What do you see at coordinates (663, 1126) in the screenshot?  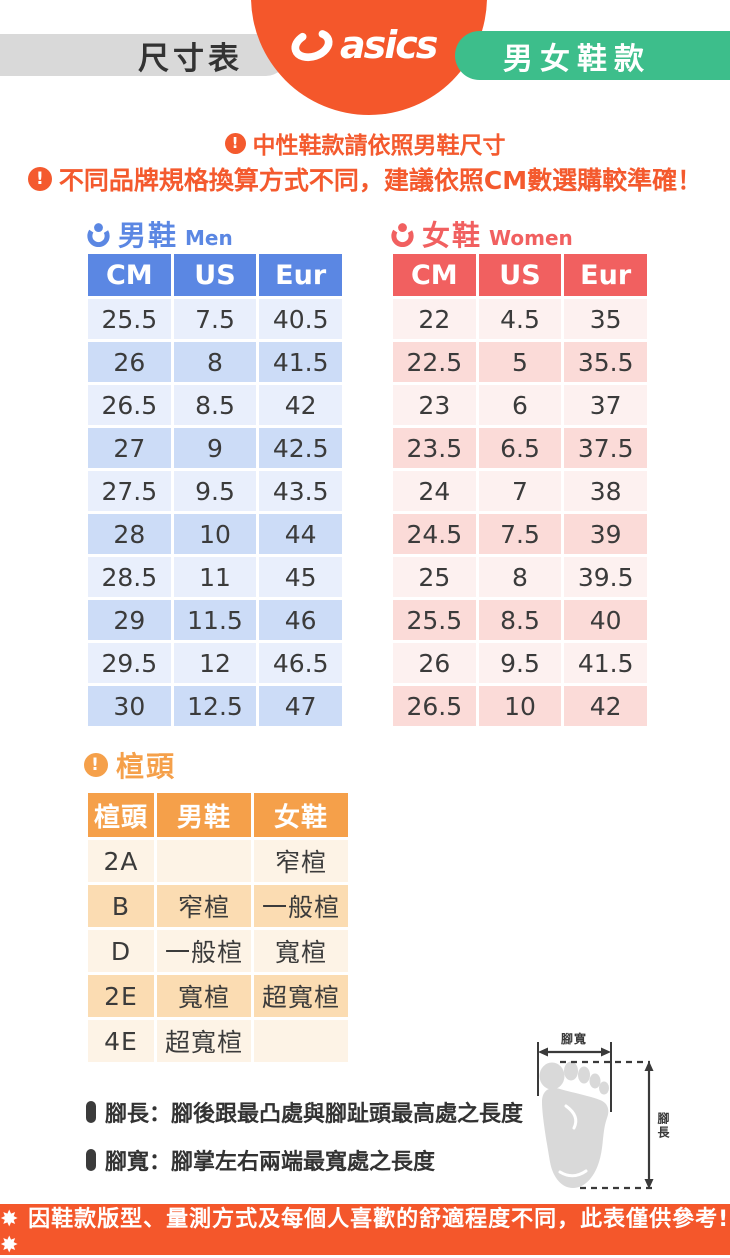 I see `foot-length-label: 腳長` at bounding box center [663, 1126].